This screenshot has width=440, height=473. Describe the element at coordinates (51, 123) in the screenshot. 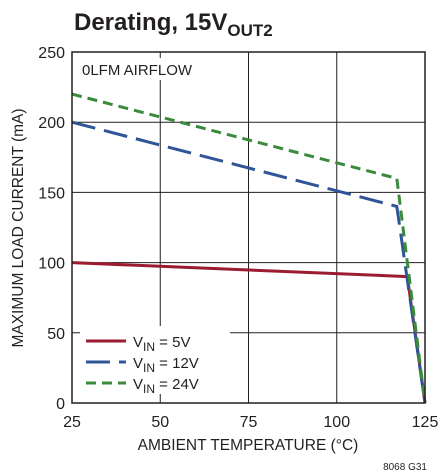

I see `y-tick-label-200: 200` at that location.